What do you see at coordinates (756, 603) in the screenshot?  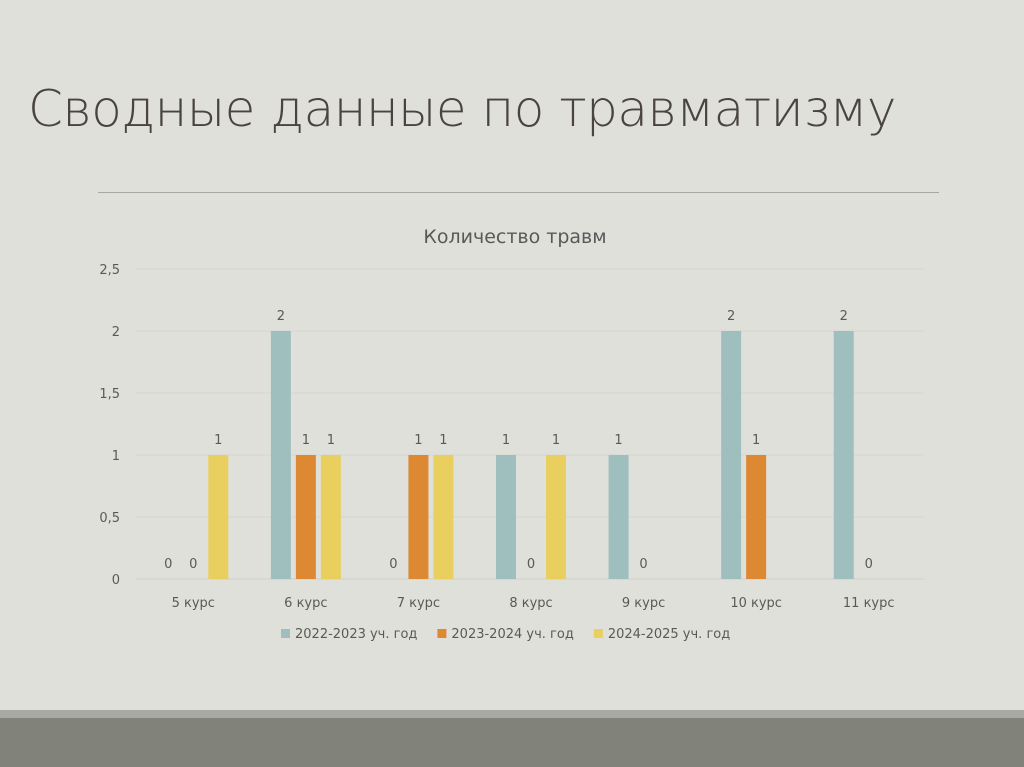 I see `x-tick-label: 10 курс` at bounding box center [756, 603].